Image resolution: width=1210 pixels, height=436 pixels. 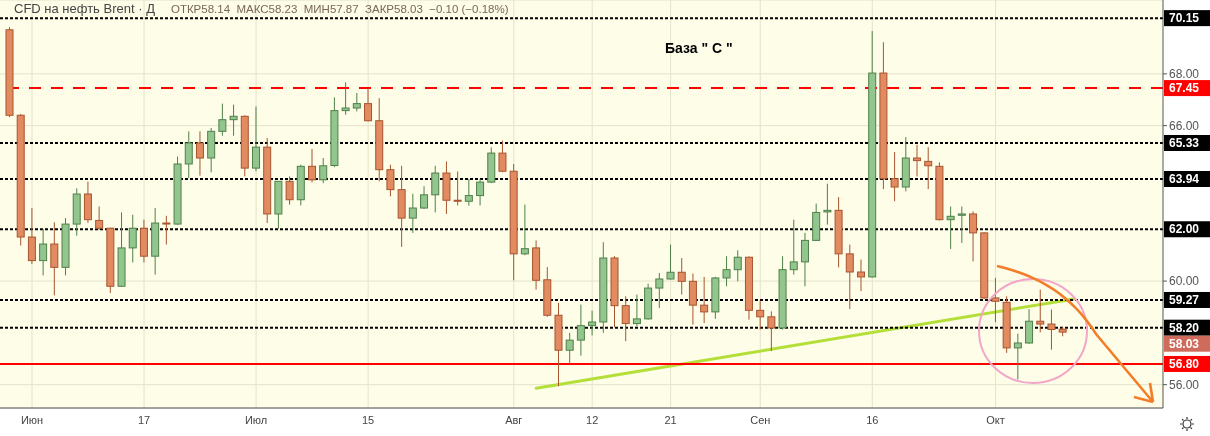 What do you see at coordinates (514, 419) in the screenshot?
I see `x-tick-label: Авг` at bounding box center [514, 419].